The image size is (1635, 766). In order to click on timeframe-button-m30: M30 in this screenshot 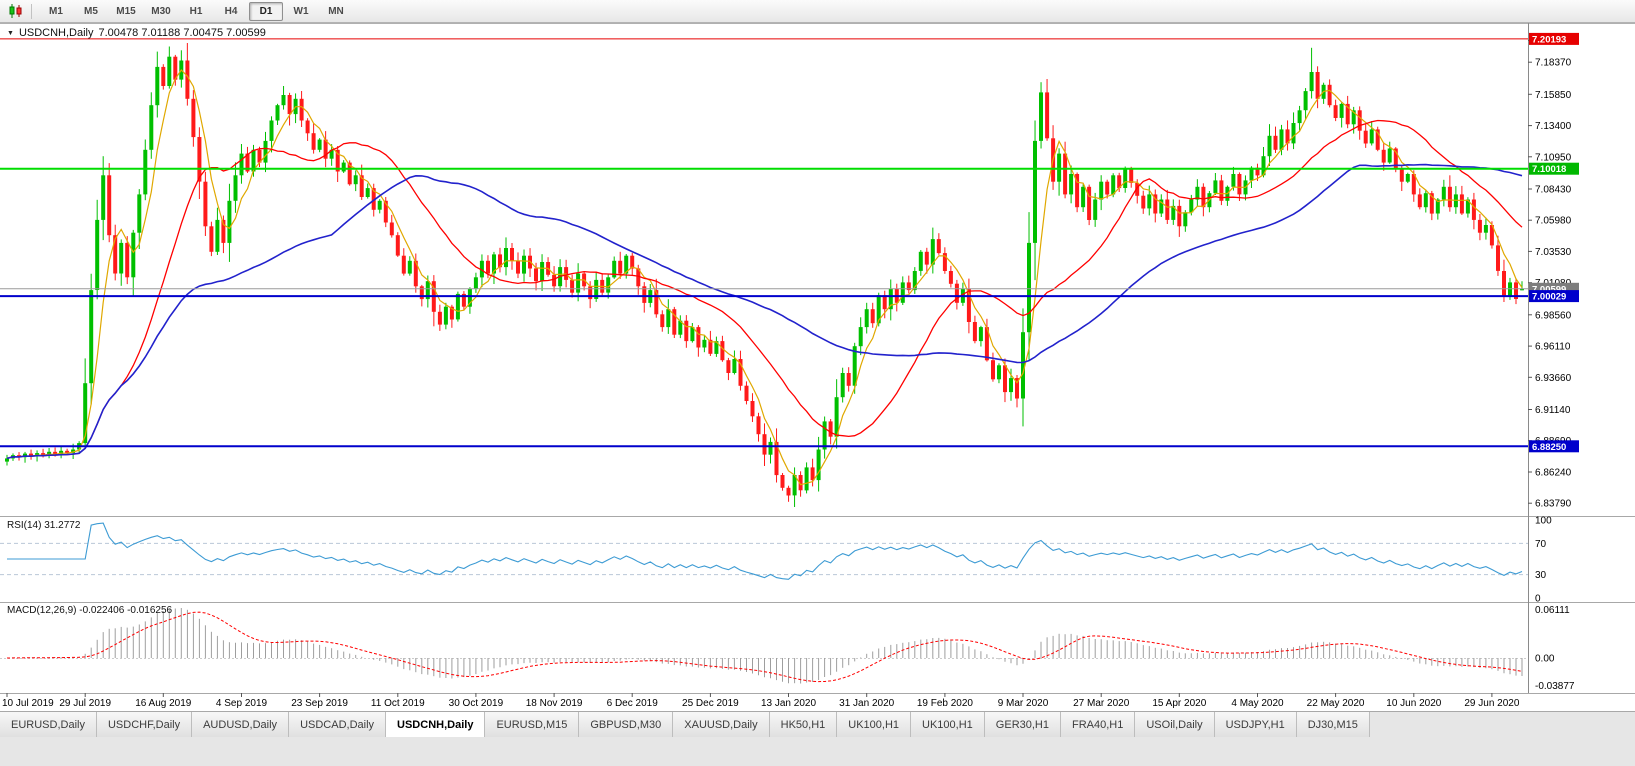, I will do `click(161, 11)`.